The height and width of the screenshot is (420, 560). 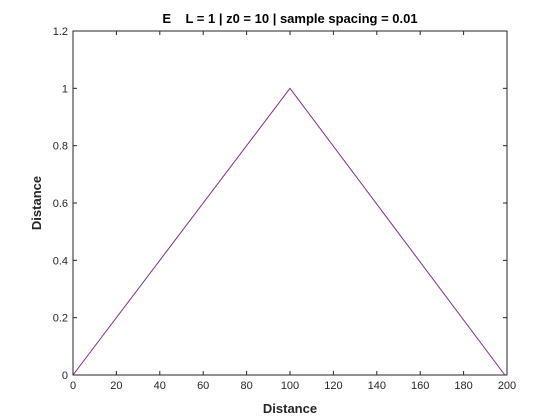 What do you see at coordinates (60, 261) in the screenshot?
I see `y-tick-label: 0.4` at bounding box center [60, 261].